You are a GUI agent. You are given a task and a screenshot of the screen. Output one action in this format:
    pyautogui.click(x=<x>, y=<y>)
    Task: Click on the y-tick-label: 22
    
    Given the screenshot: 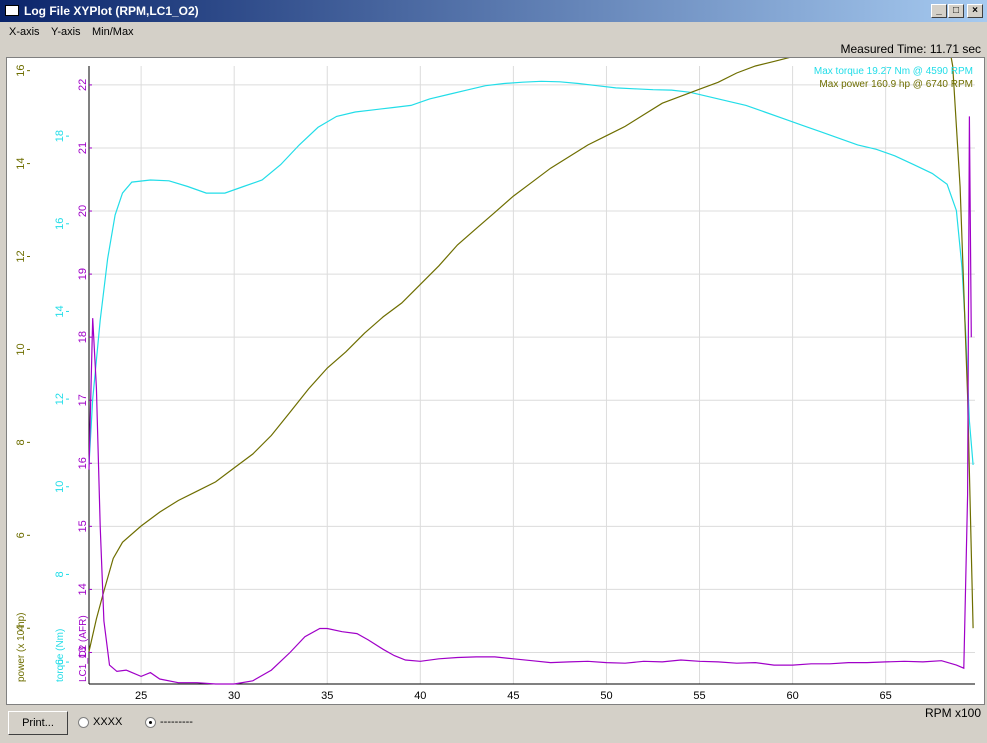 What is the action you would take?
    pyautogui.click(x=83, y=85)
    